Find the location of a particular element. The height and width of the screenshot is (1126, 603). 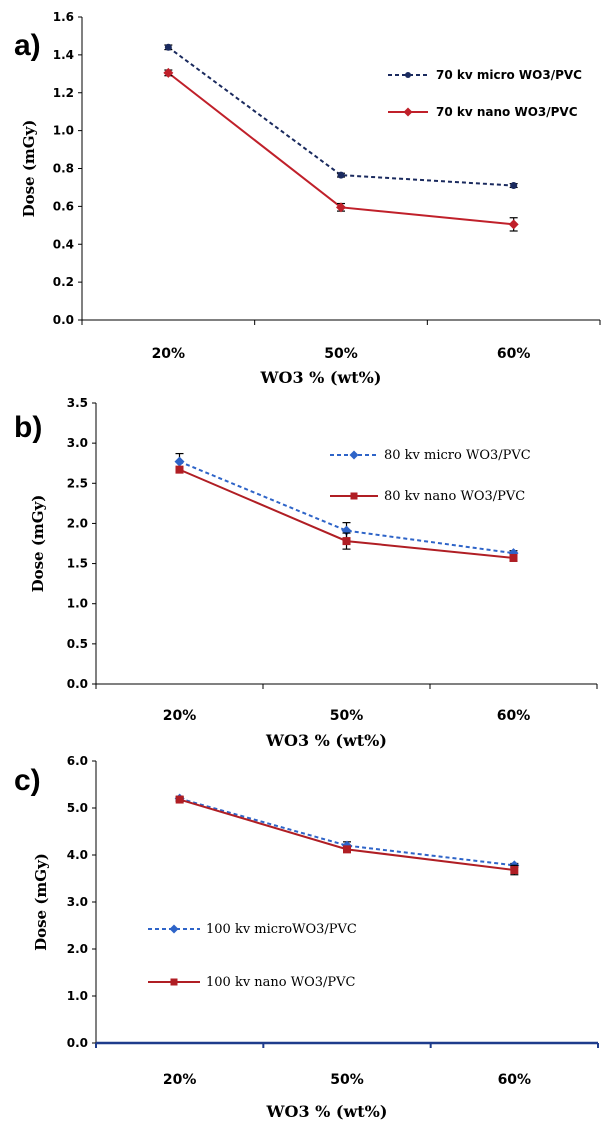

legend-label: 80 kv micro WO3/PVC is located at coordinates (457, 455).